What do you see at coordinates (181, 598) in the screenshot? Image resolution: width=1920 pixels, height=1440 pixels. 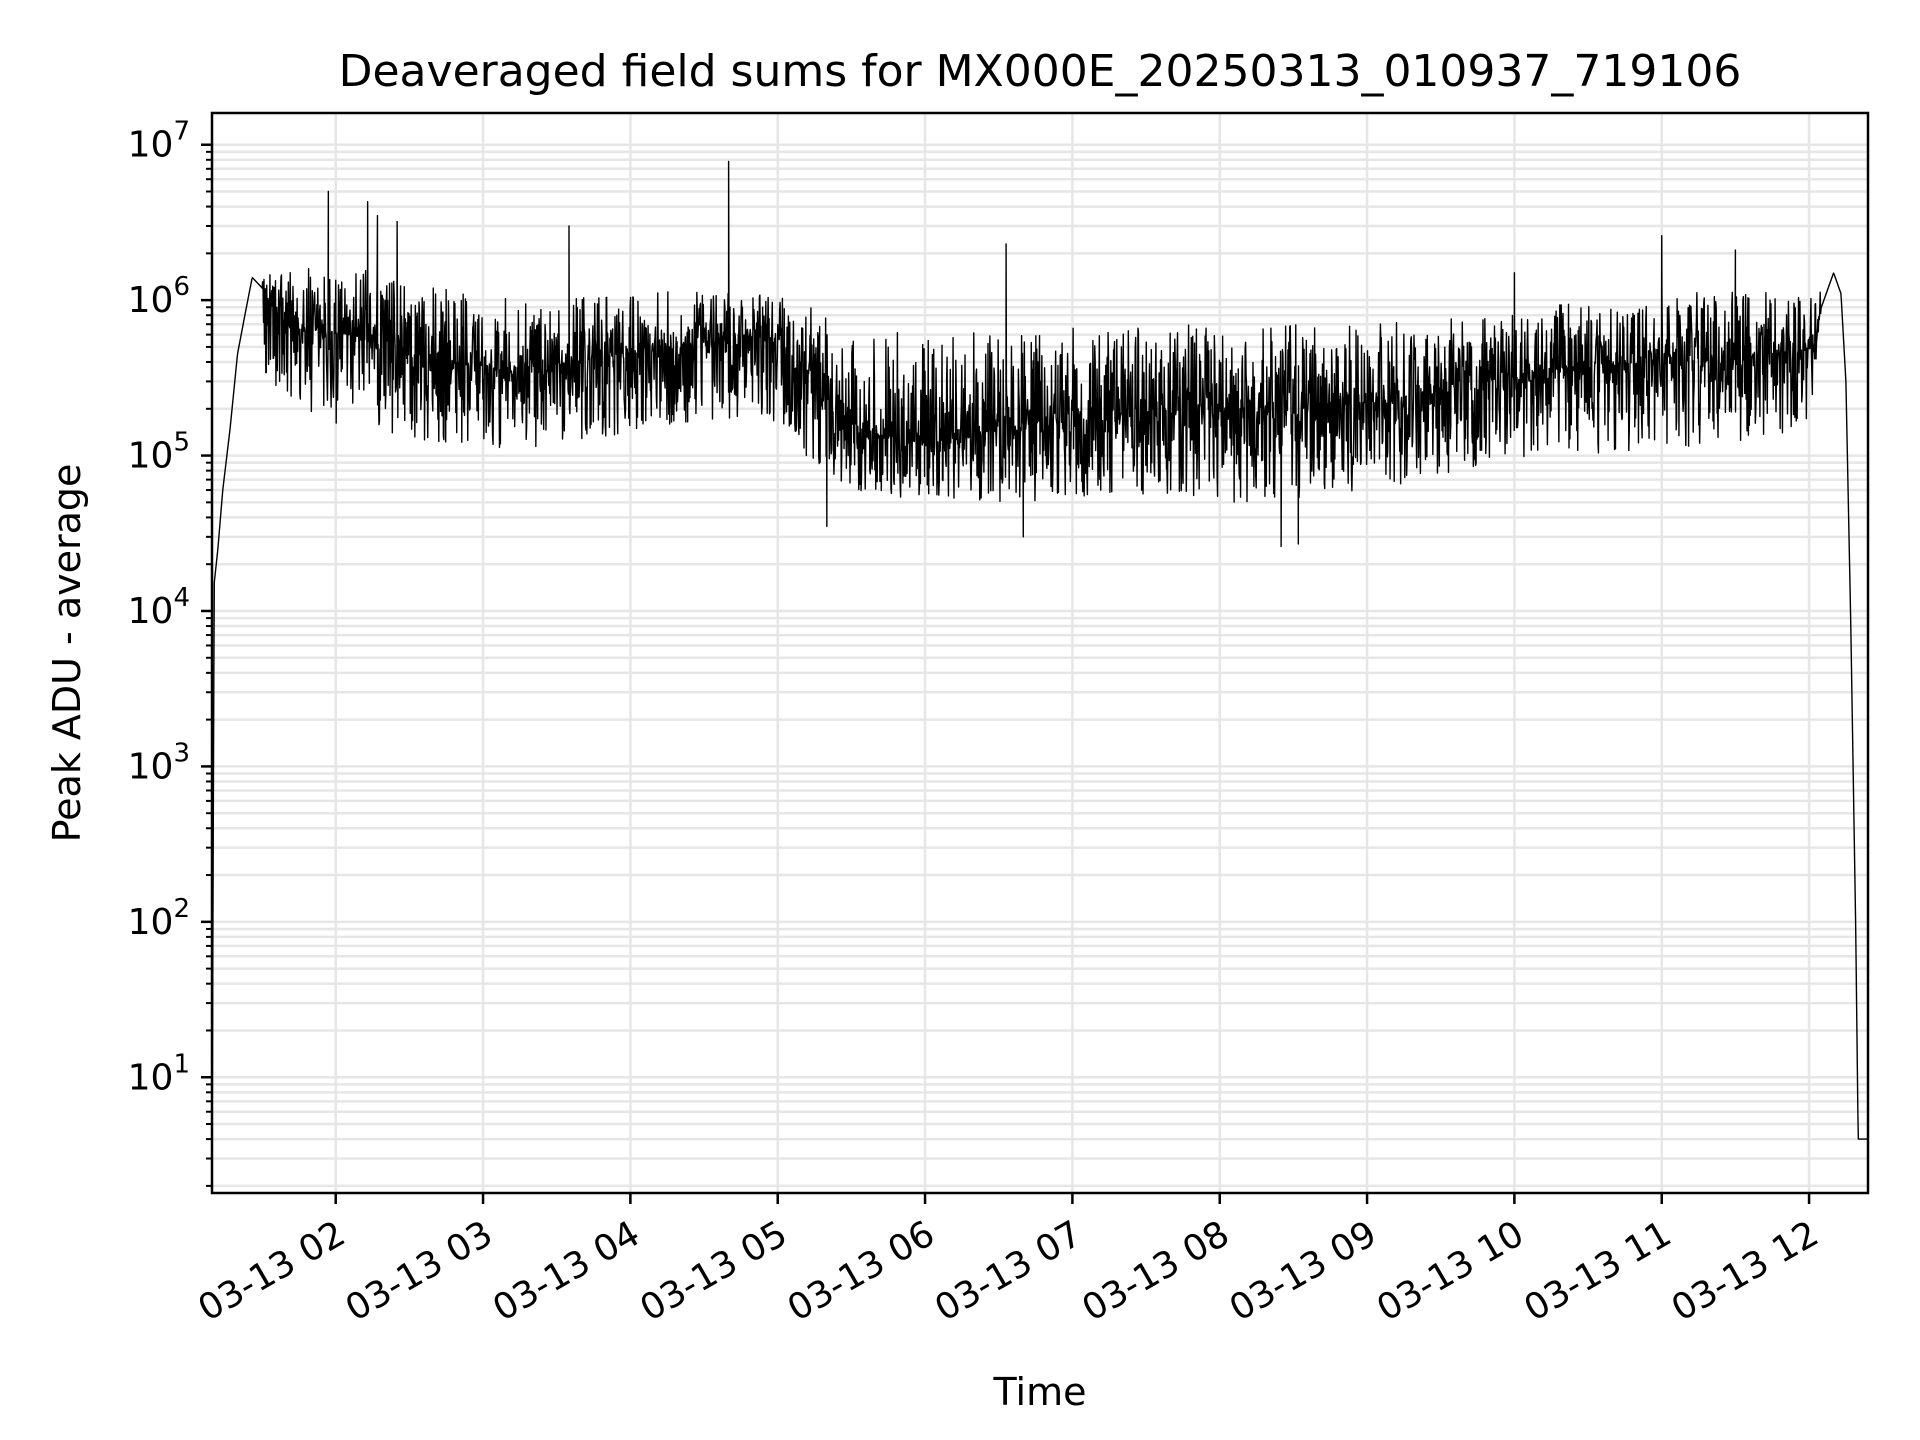 I see `y-tick-exponent: 4` at bounding box center [181, 598].